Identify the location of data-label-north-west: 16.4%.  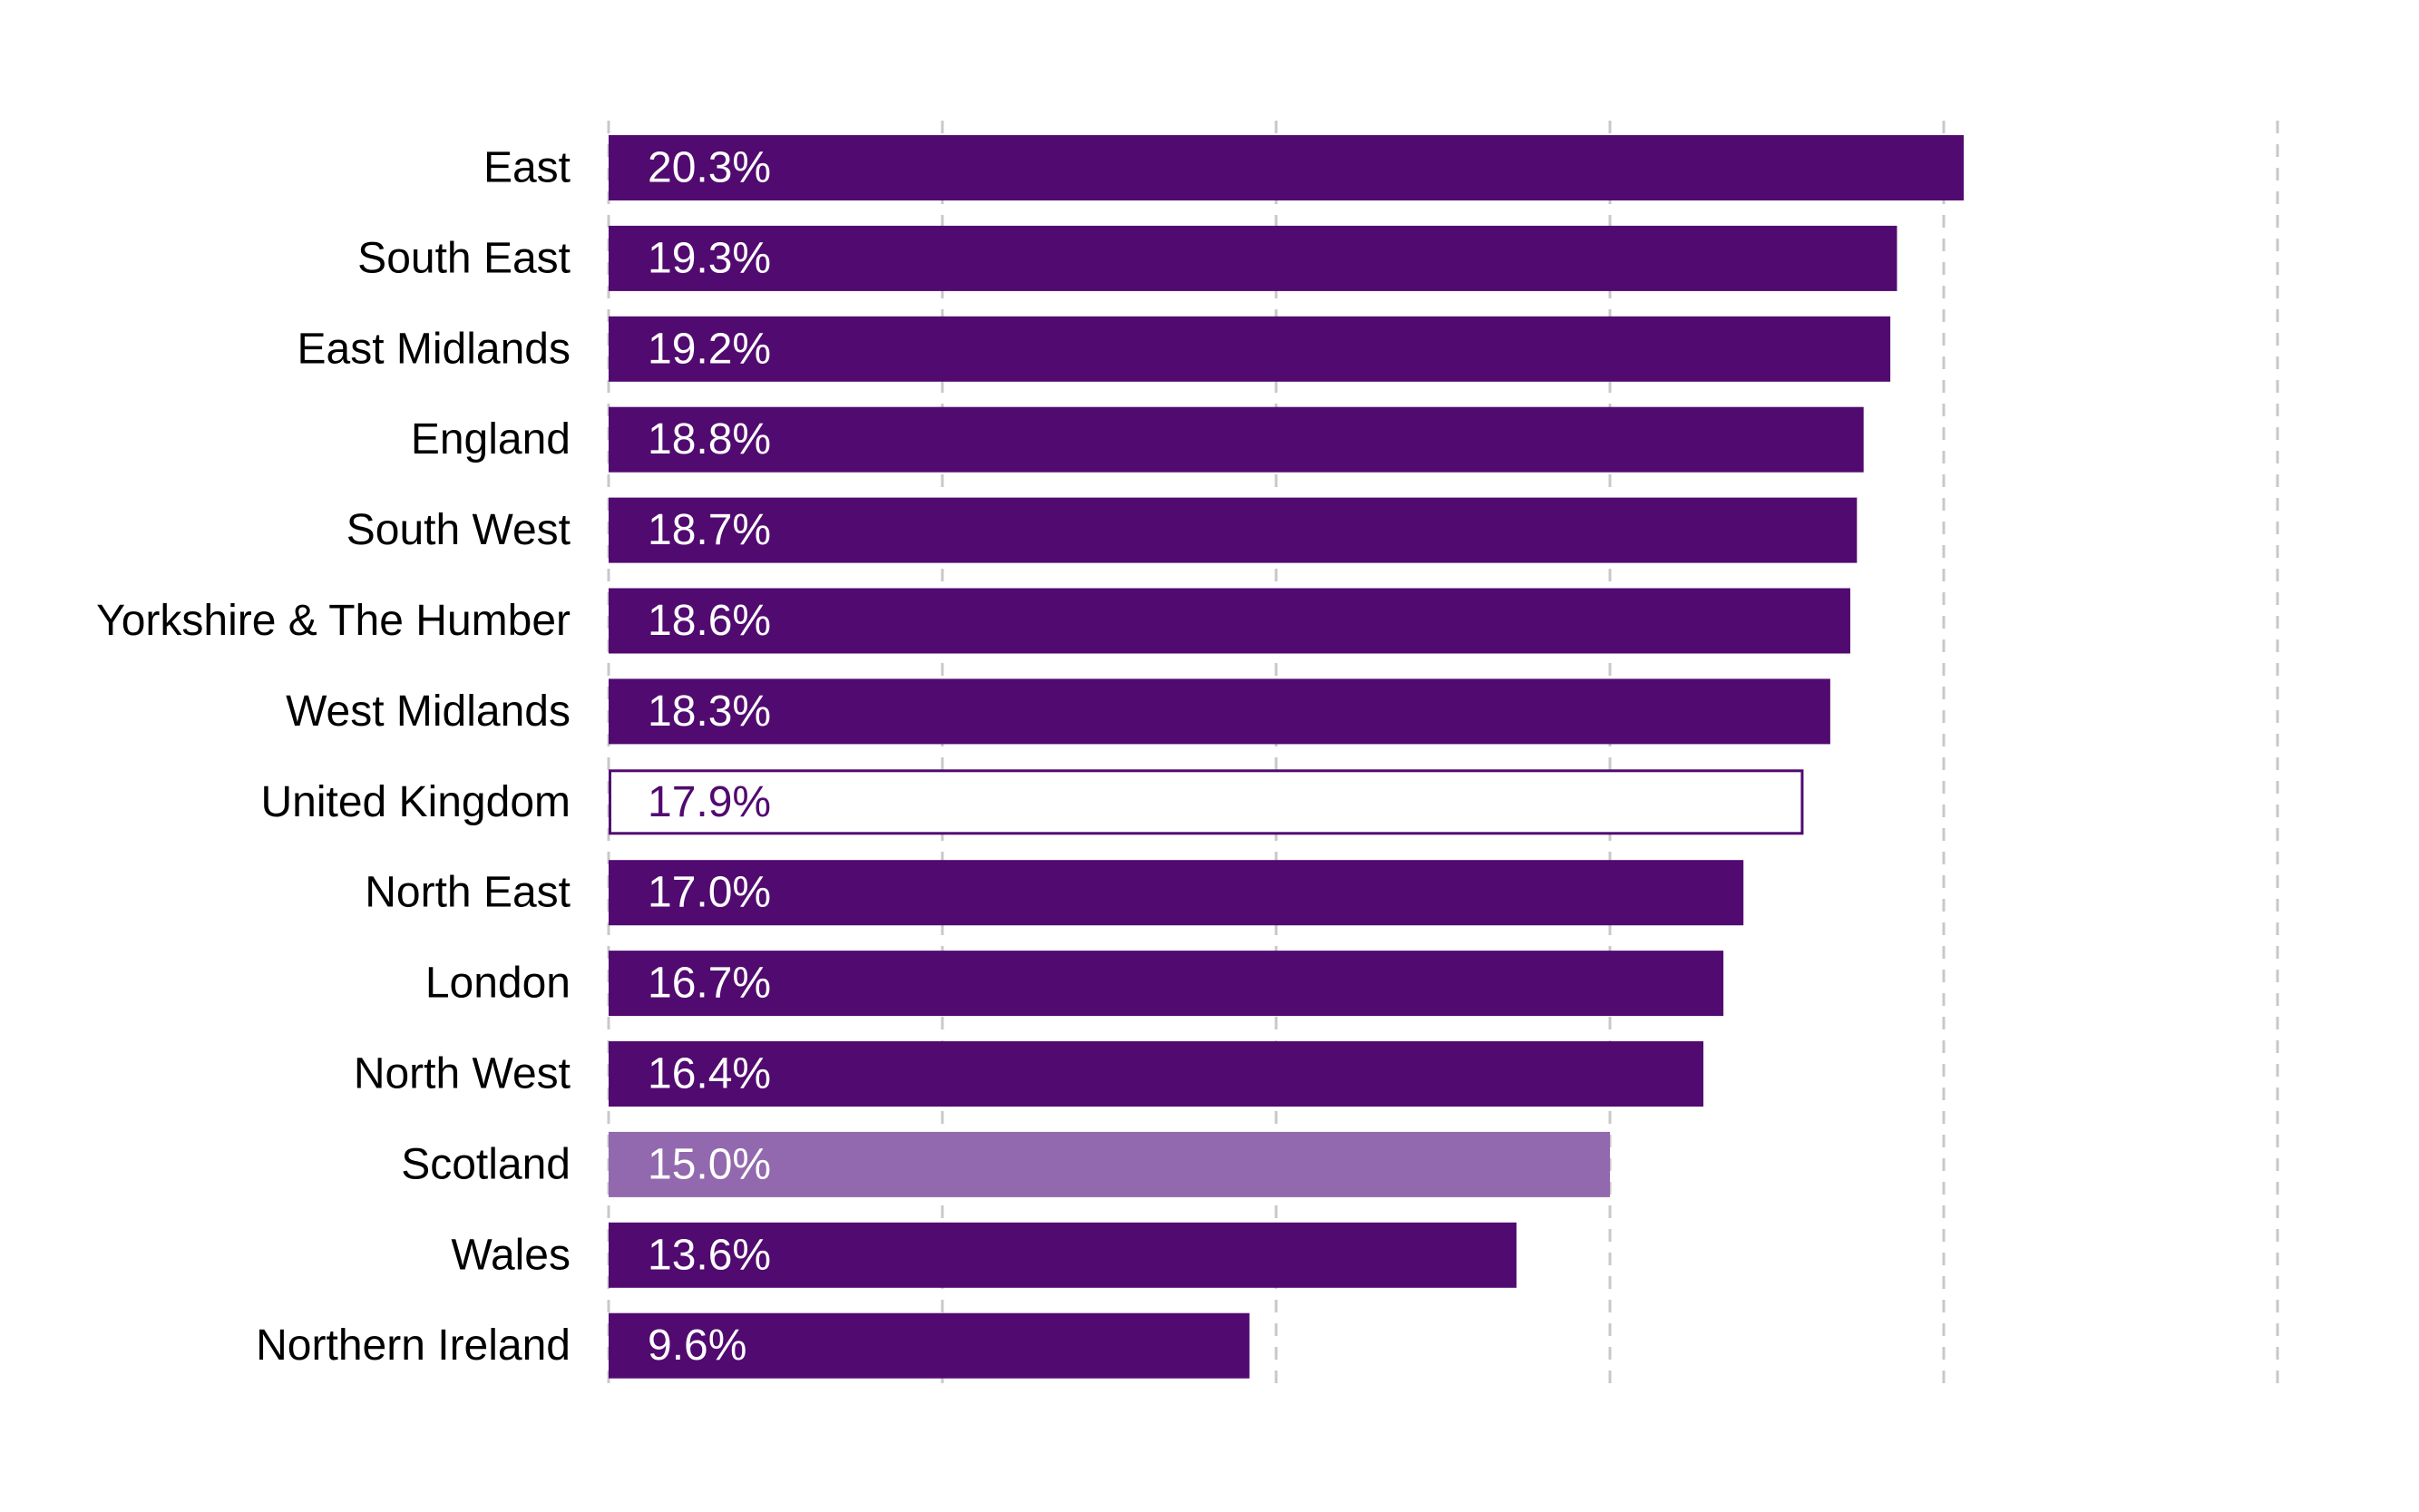
(710, 1074).